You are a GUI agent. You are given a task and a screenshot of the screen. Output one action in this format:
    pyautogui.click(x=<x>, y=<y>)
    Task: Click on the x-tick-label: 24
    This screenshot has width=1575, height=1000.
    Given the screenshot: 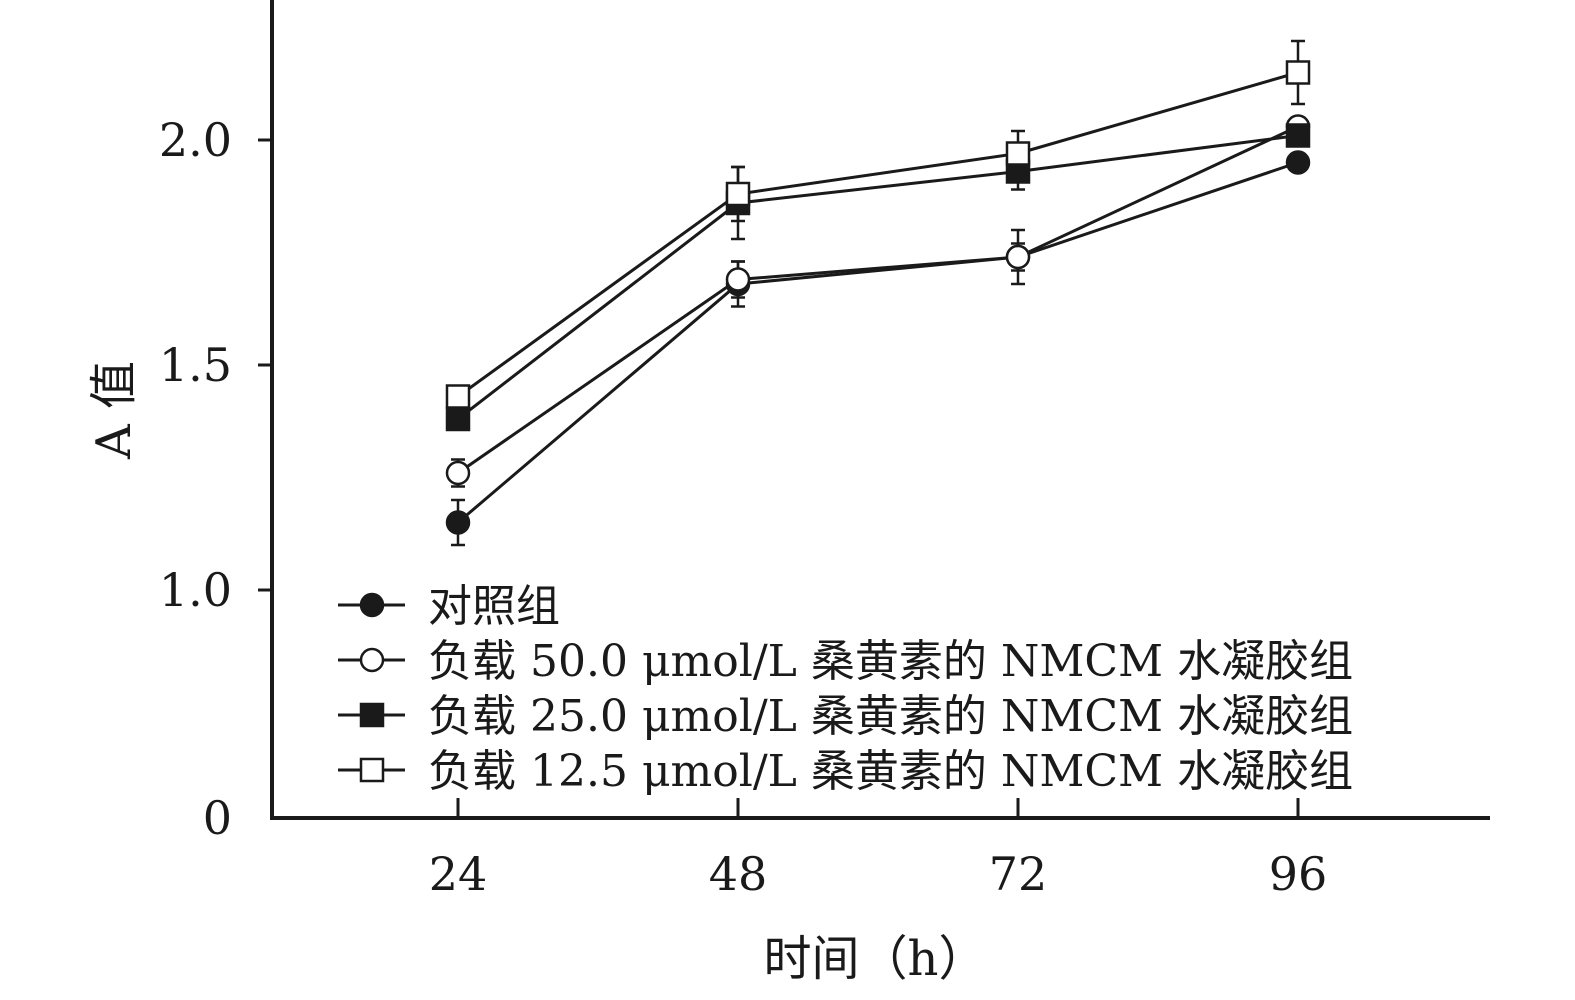 What is the action you would take?
    pyautogui.click(x=458, y=874)
    